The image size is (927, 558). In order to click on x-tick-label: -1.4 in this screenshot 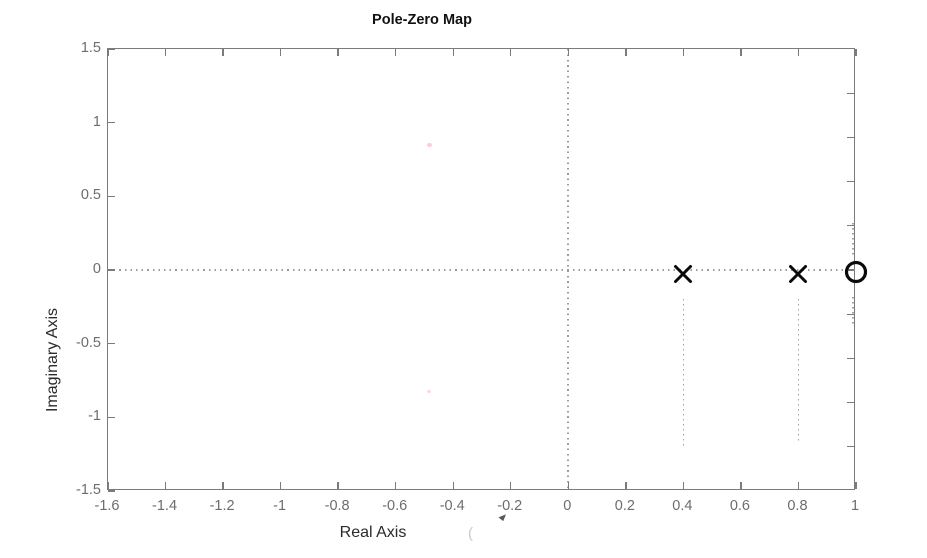, I will do `click(165, 506)`.